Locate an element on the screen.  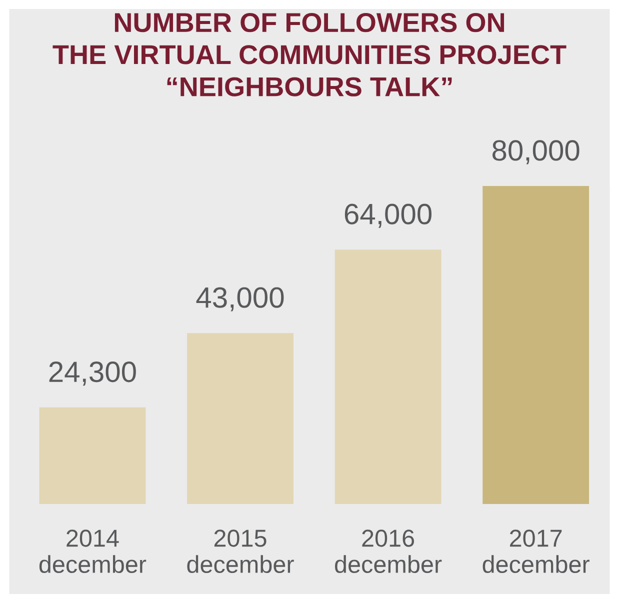
x-tick-label: 2014 december is located at coordinates (92, 552).